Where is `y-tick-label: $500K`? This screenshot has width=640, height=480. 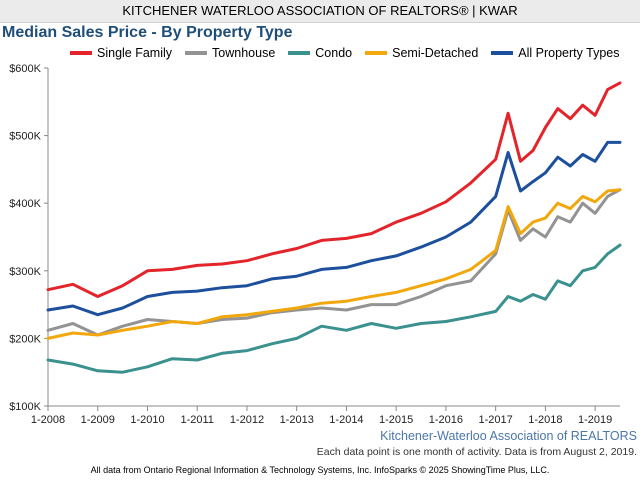 y-tick-label: $500K is located at coordinates (25, 137).